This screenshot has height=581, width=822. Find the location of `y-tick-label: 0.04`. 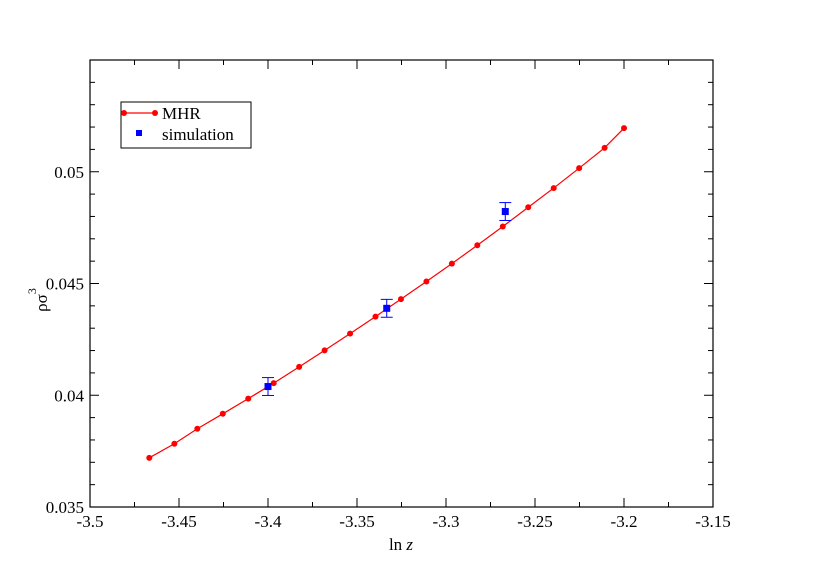

y-tick-label: 0.04 is located at coordinates (69, 395).